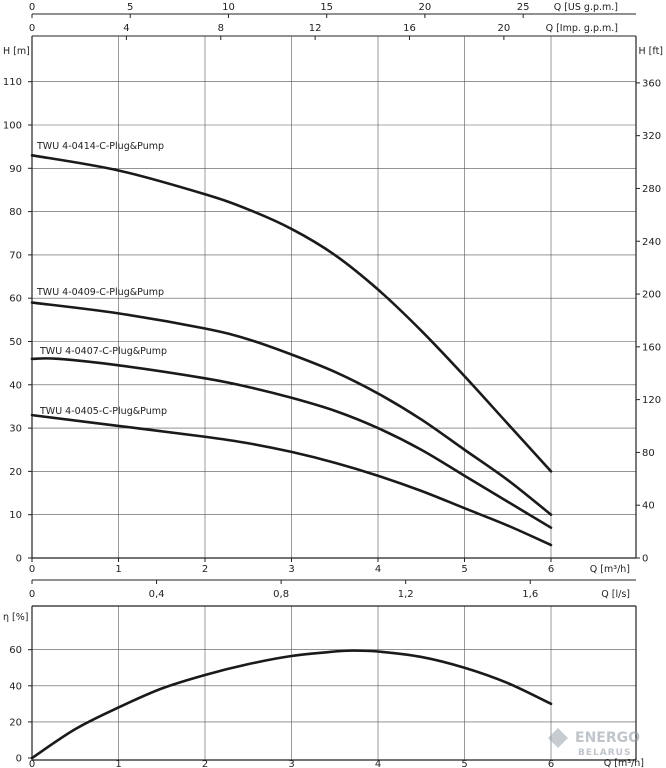 The width and height of the screenshot is (666, 768). I want to click on us-gpm-tick-label: 10, so click(228, 7).